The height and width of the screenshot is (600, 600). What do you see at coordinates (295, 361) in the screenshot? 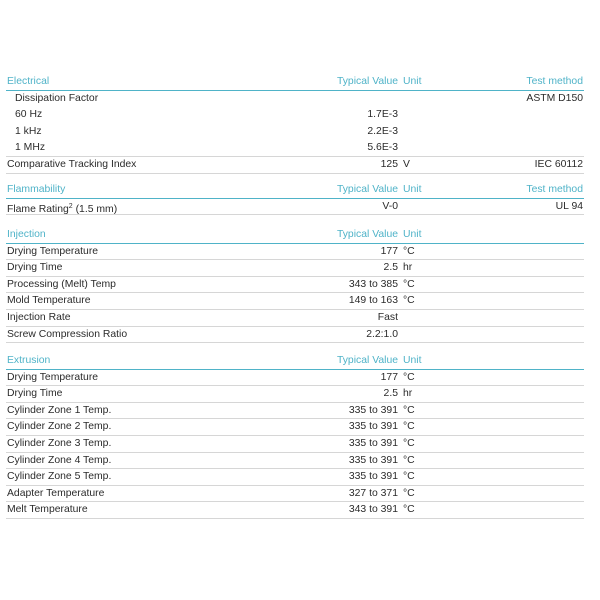
I see `section-header: Extrusion Typical Value Unit` at bounding box center [295, 361].